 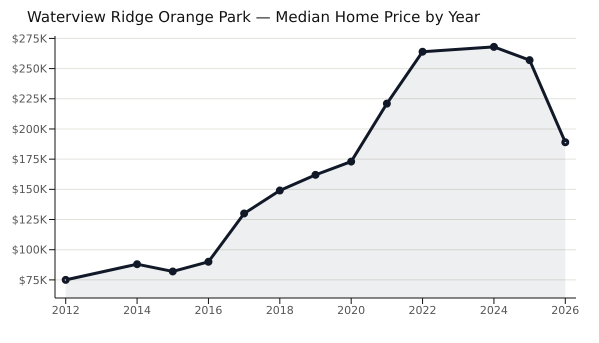 What do you see at coordinates (66, 310) in the screenshot?
I see `x-tick-label: 2012` at bounding box center [66, 310].